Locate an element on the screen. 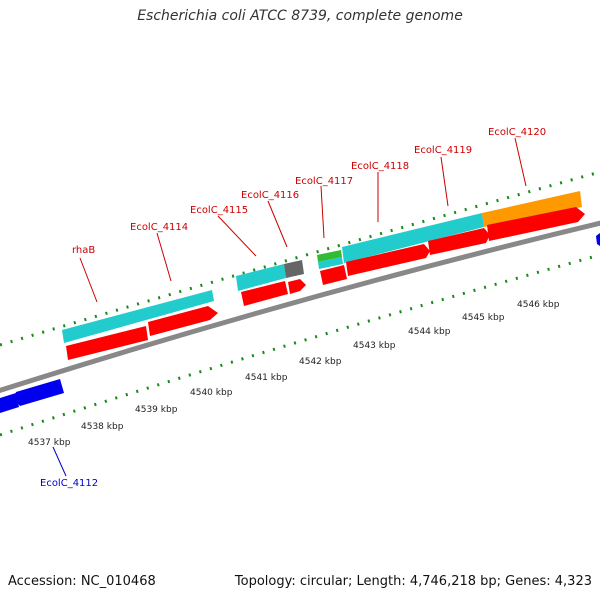 This screenshot has height=600, width=600. tick-label: 4543 kbp is located at coordinates (374, 346).